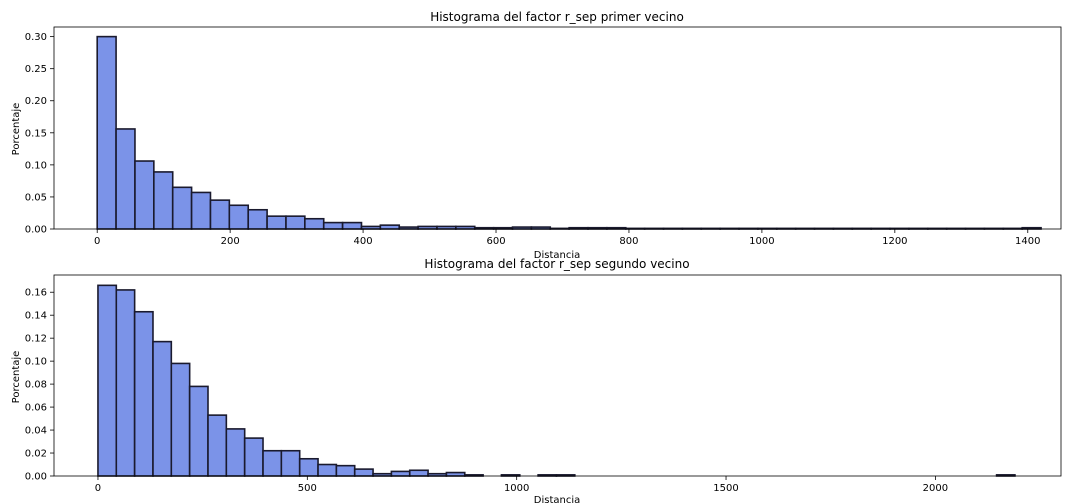 This screenshot has height=504, width=1080. Describe the element at coordinates (36, 293) in the screenshot. I see `y-tick-label: 0.16` at that location.